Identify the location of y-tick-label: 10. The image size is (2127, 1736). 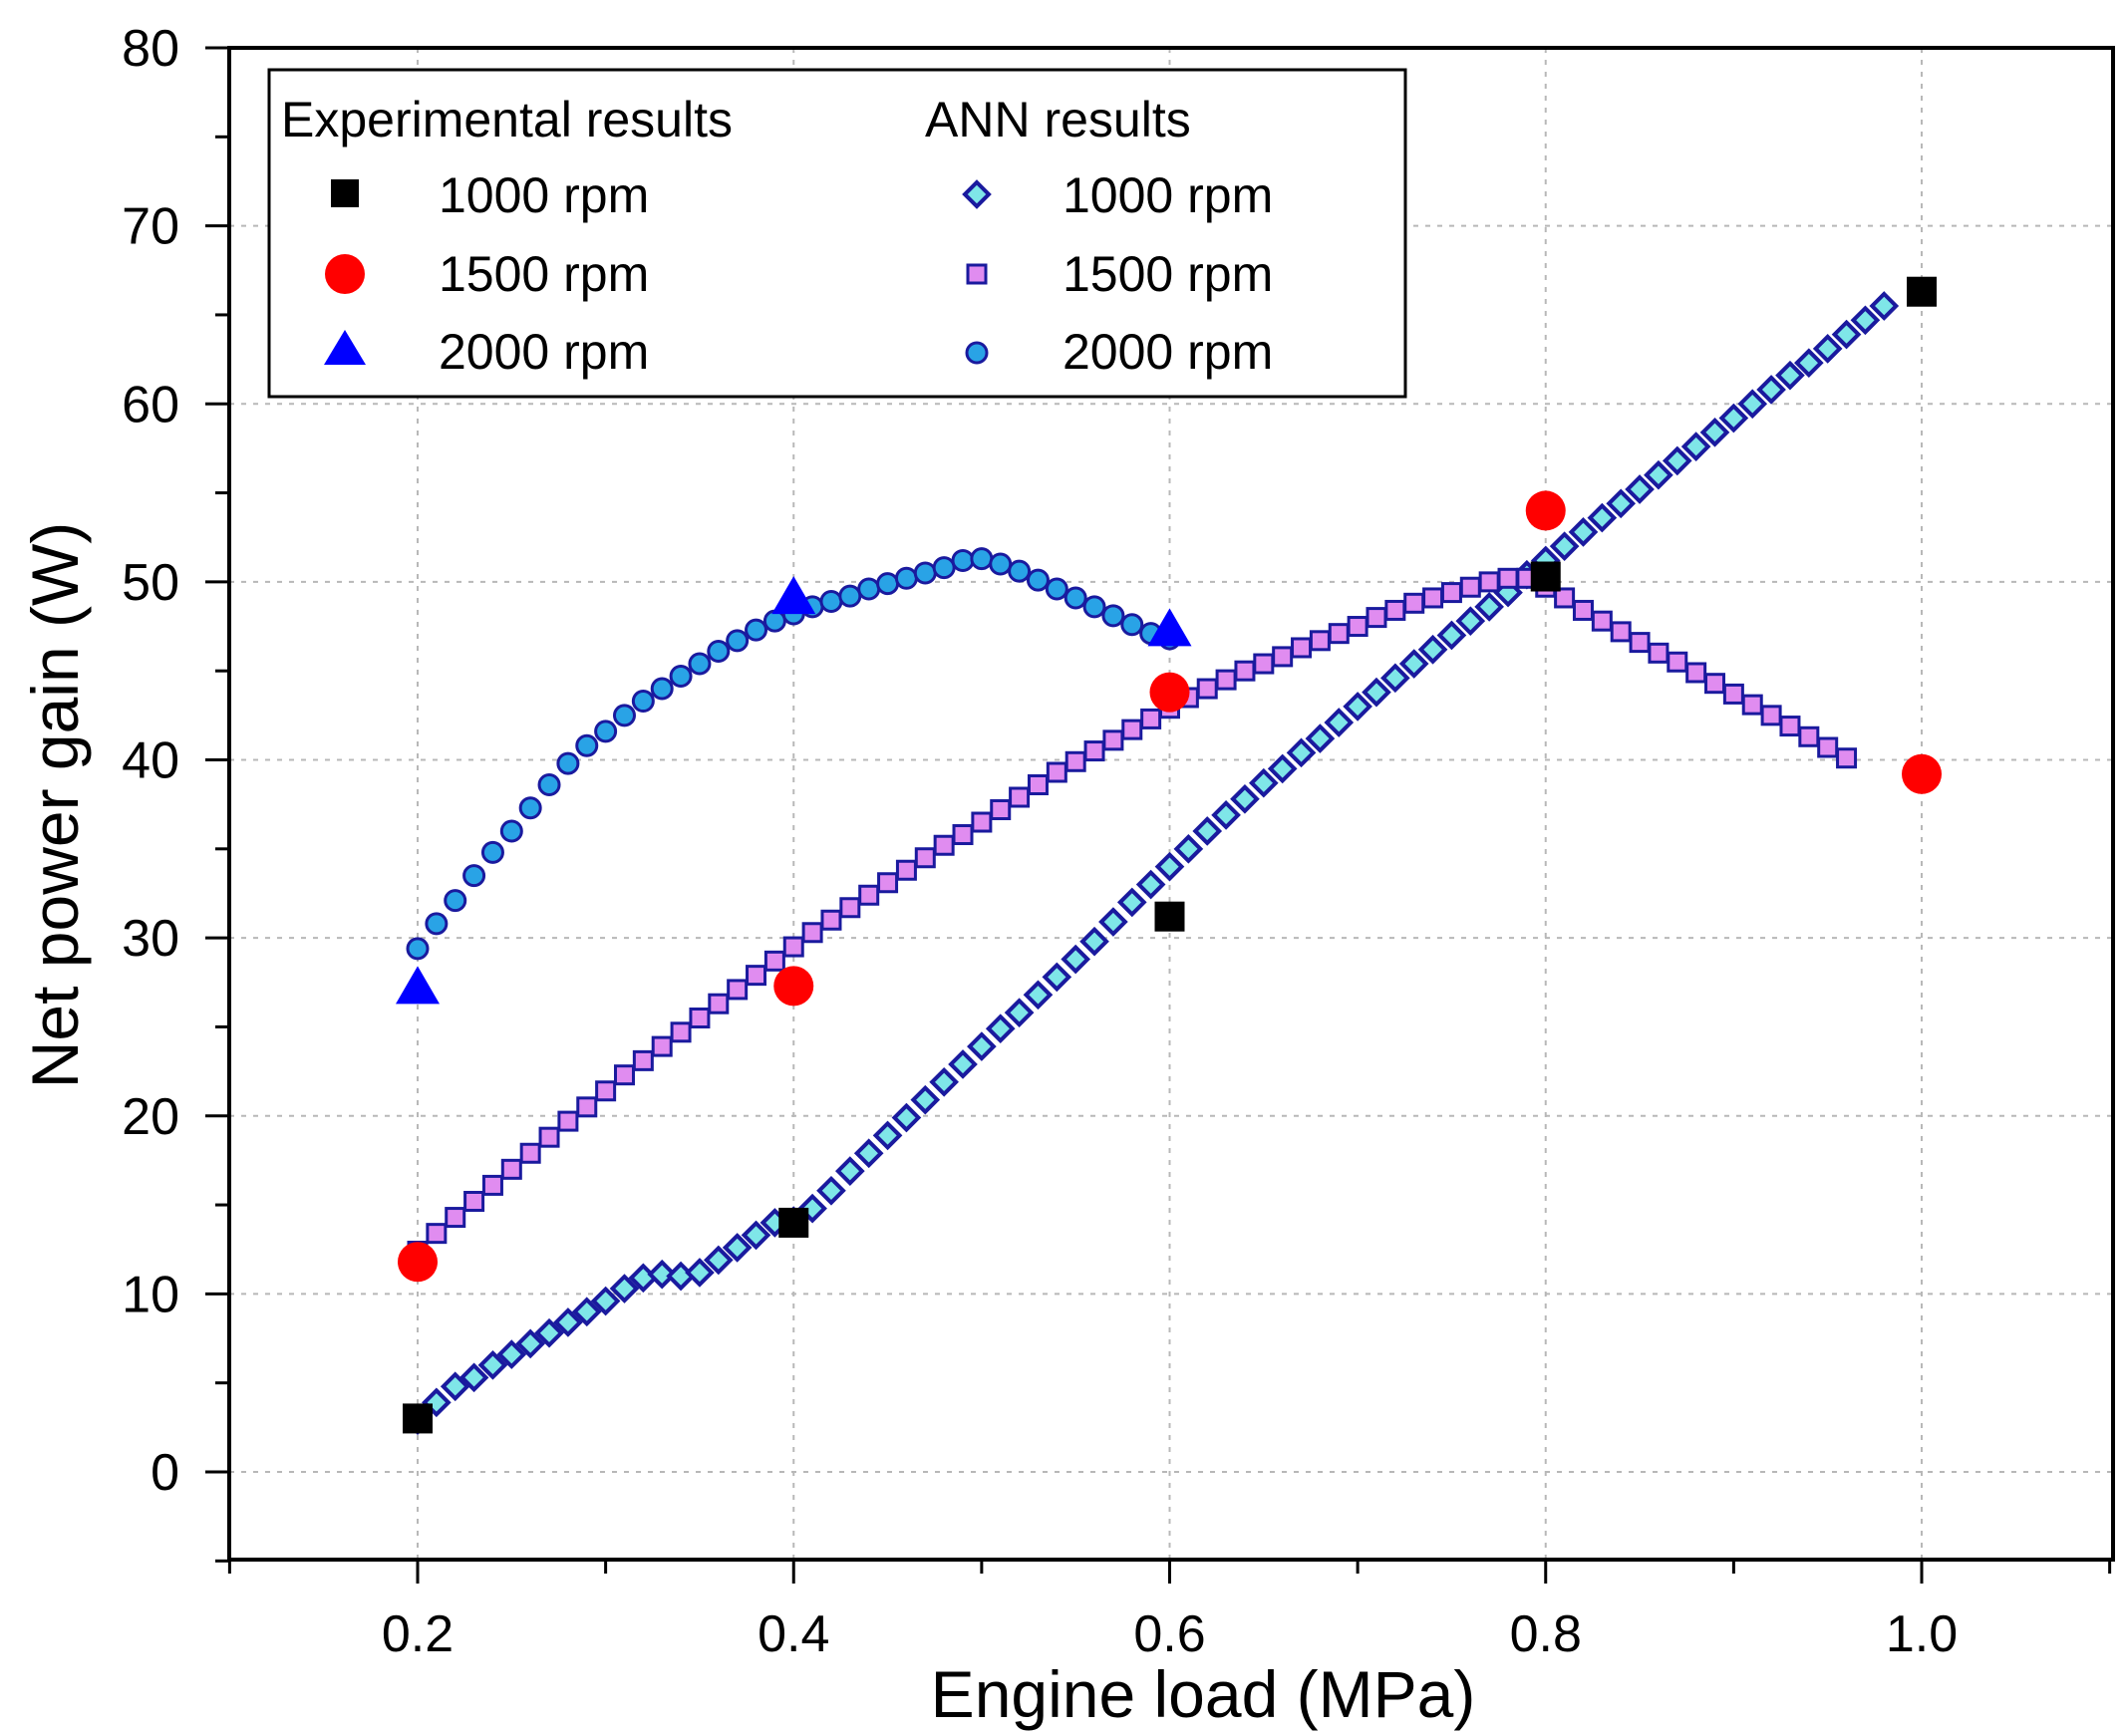
(150, 1294).